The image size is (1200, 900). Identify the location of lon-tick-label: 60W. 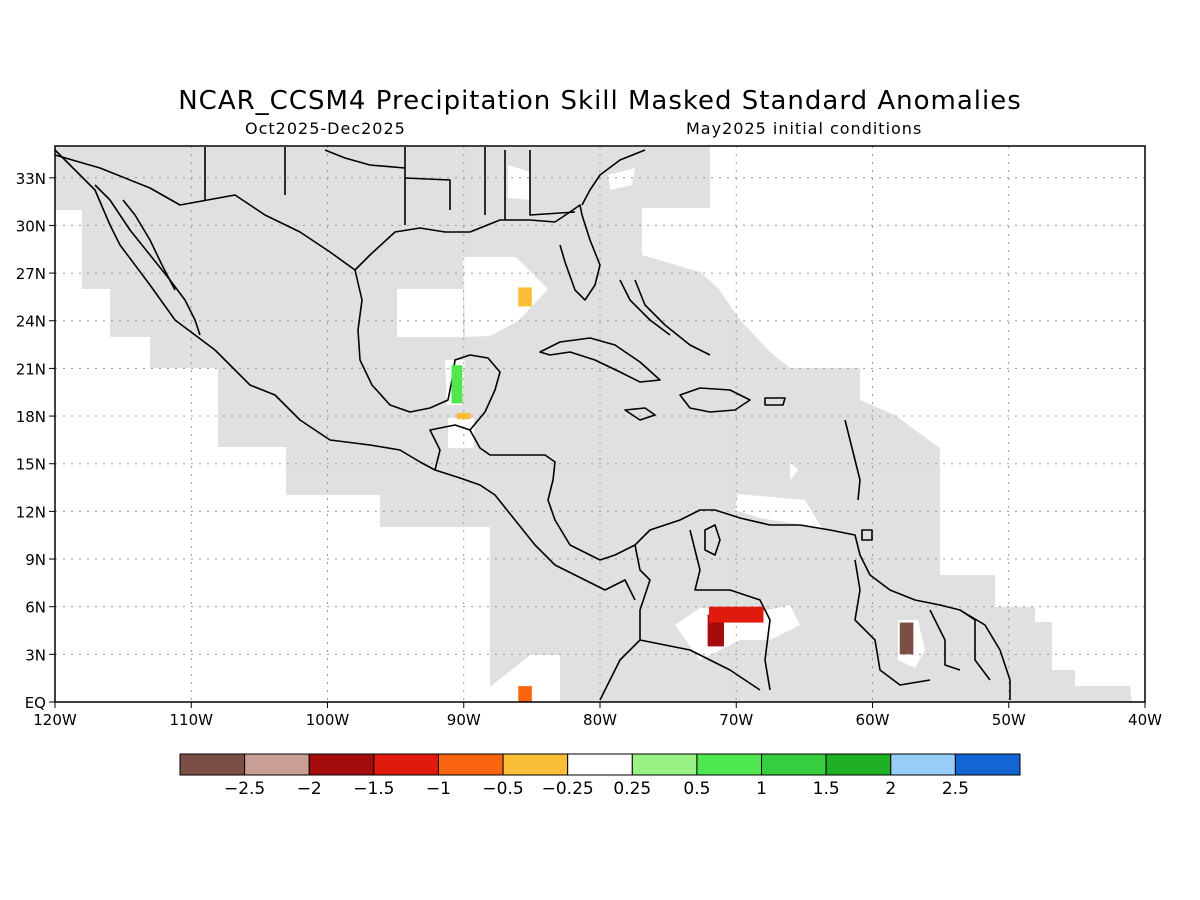
(873, 720).